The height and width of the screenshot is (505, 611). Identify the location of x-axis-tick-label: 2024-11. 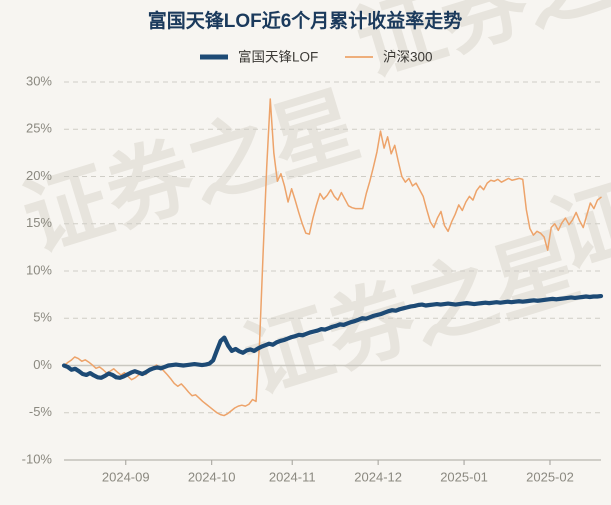
(292, 477).